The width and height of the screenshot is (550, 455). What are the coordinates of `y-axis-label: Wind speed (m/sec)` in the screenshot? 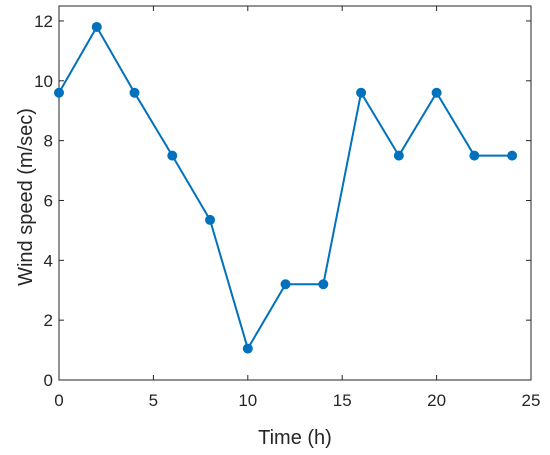 It's located at (26, 197).